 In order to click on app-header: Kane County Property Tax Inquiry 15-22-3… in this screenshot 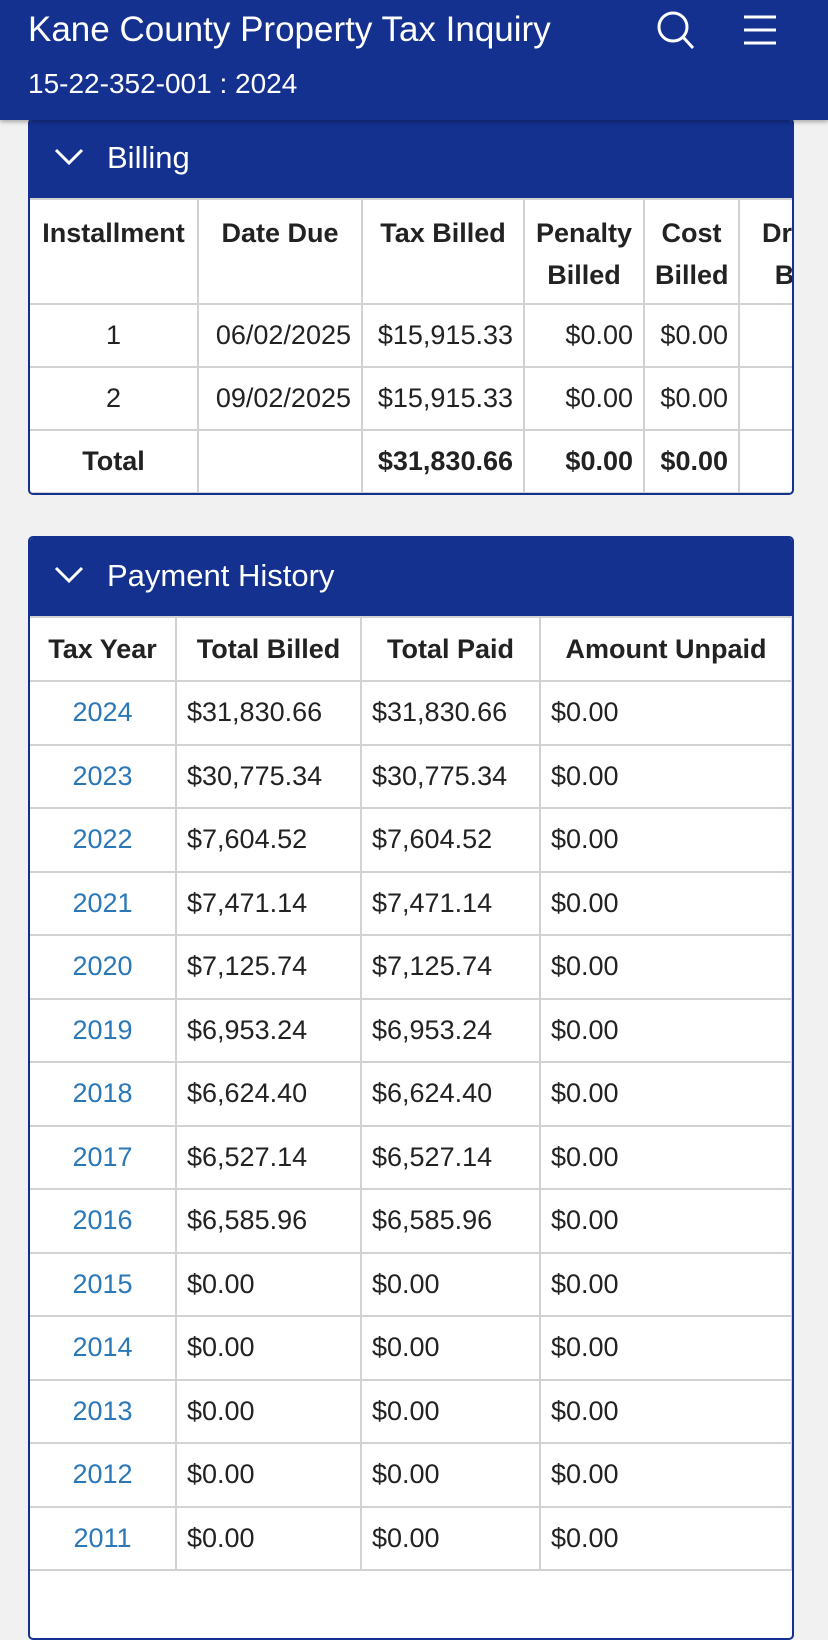, I will do `click(414, 60)`.